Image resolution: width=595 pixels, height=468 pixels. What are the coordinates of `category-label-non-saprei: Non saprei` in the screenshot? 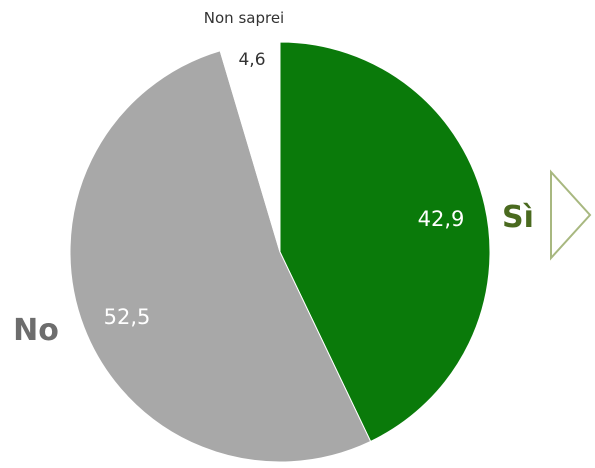 It's located at (244, 18).